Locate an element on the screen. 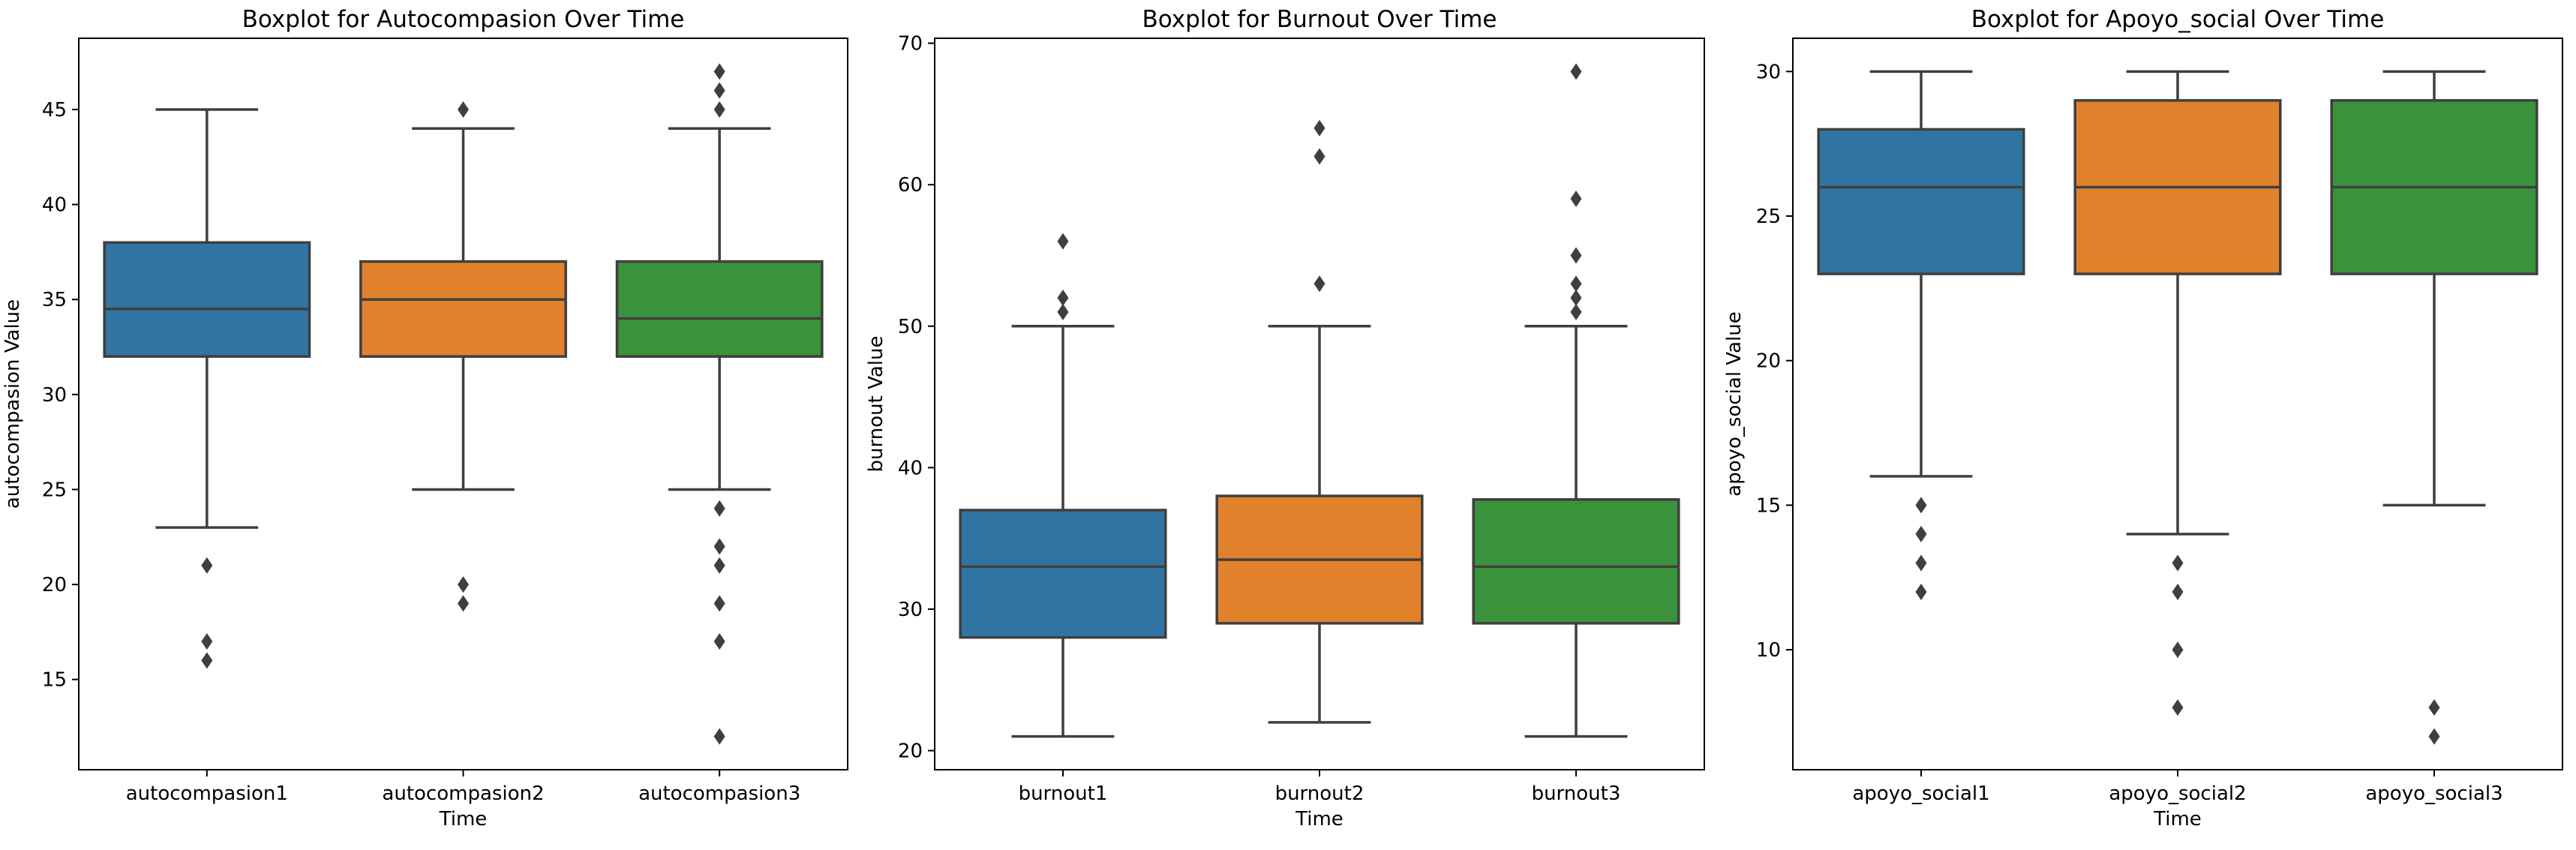 The height and width of the screenshot is (850, 2576). x-tick-label: apoyo_social2 is located at coordinates (2177, 793).